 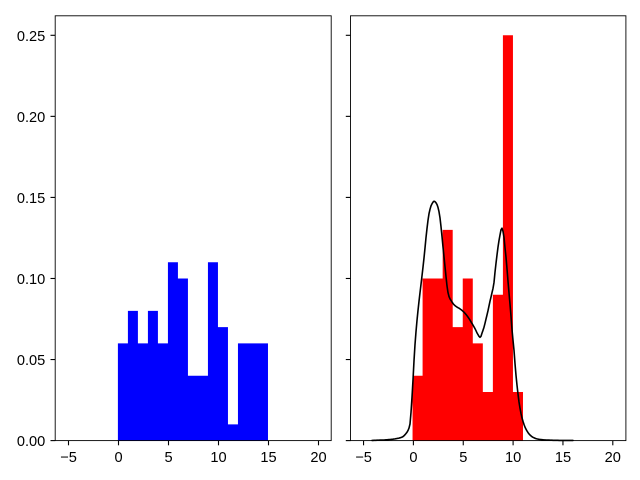 What do you see at coordinates (31, 199) in the screenshot?
I see `svg-text: 0.15` at bounding box center [31, 199].